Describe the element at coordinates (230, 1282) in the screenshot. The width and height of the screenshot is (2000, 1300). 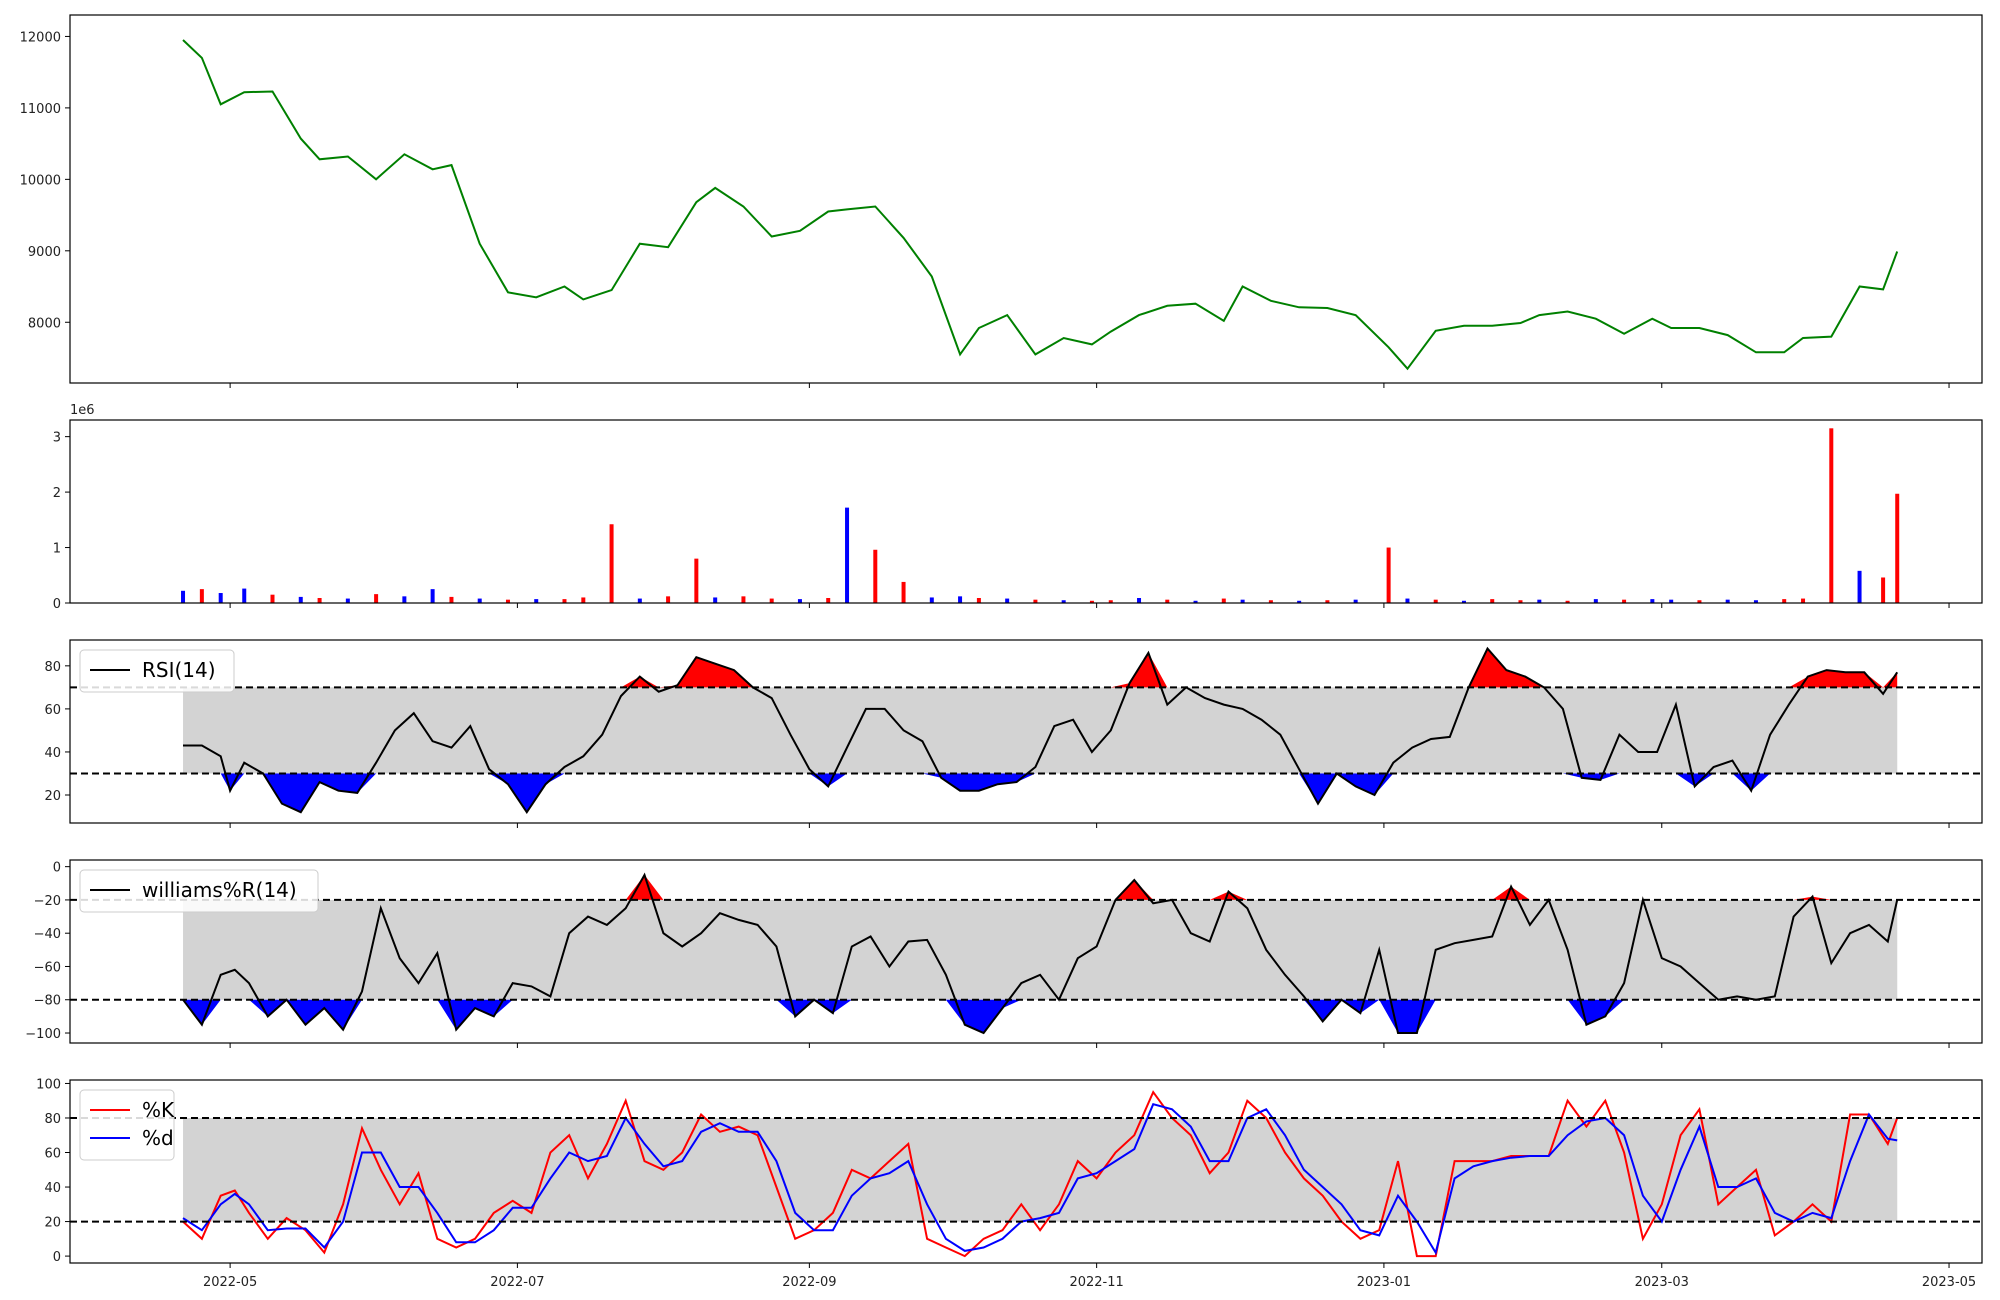
I see `x-tick-label: 2022-05` at that location.